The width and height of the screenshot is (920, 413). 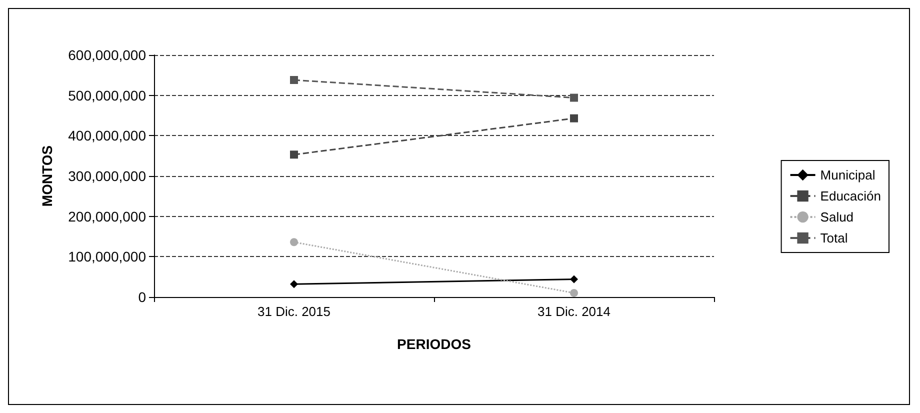 I want to click on legend-label: Salud, so click(x=837, y=217).